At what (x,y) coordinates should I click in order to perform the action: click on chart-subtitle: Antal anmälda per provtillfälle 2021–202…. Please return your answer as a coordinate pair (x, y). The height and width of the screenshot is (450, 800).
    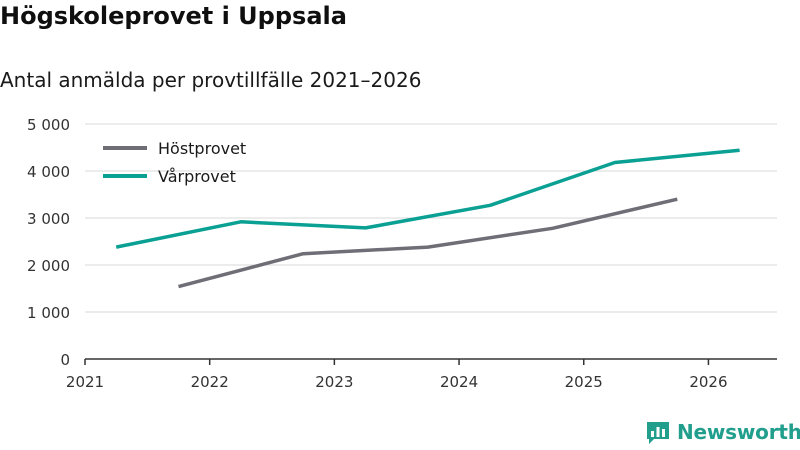
    Looking at the image, I should click on (211, 80).